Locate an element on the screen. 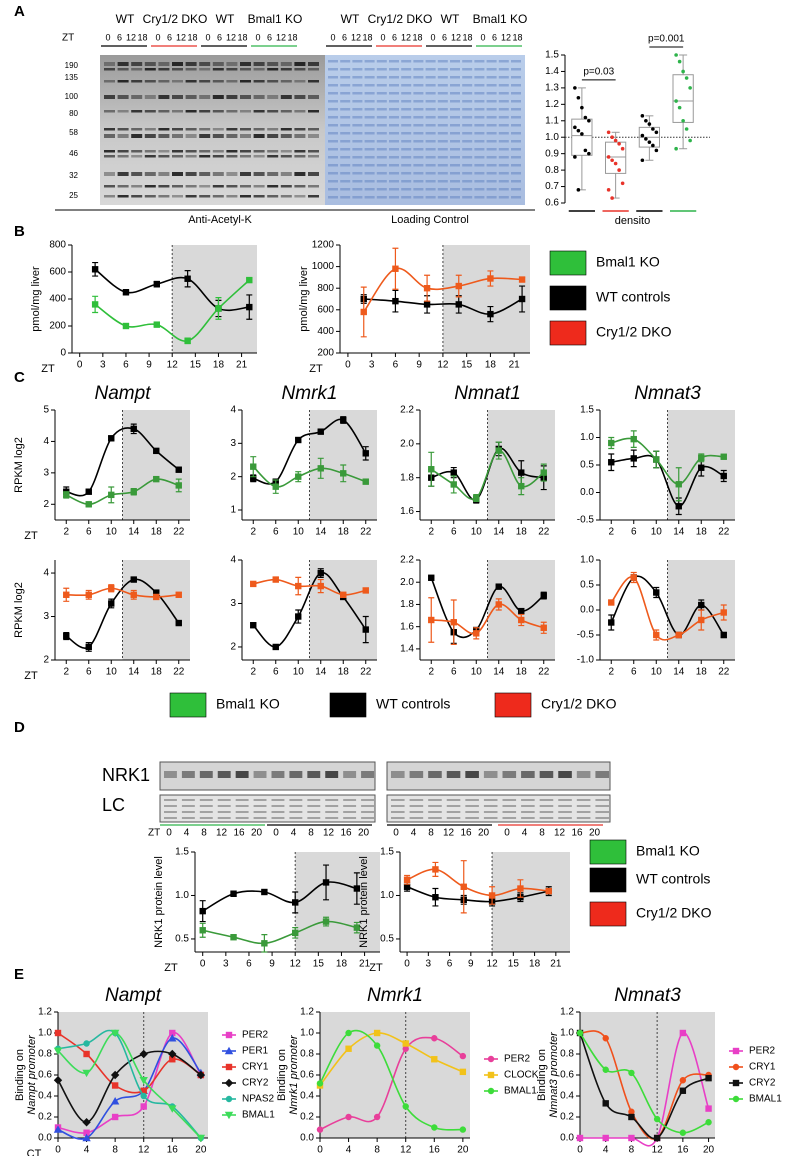 The height and width of the screenshot is (1156, 800). y-tick-label: 400 is located at coordinates (325, 331).